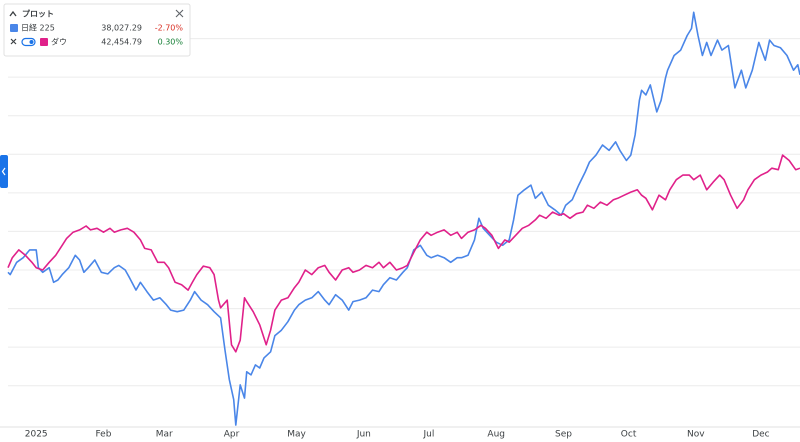 The width and height of the screenshot is (800, 442). I want to click on x-tick-label: Aug, so click(496, 435).